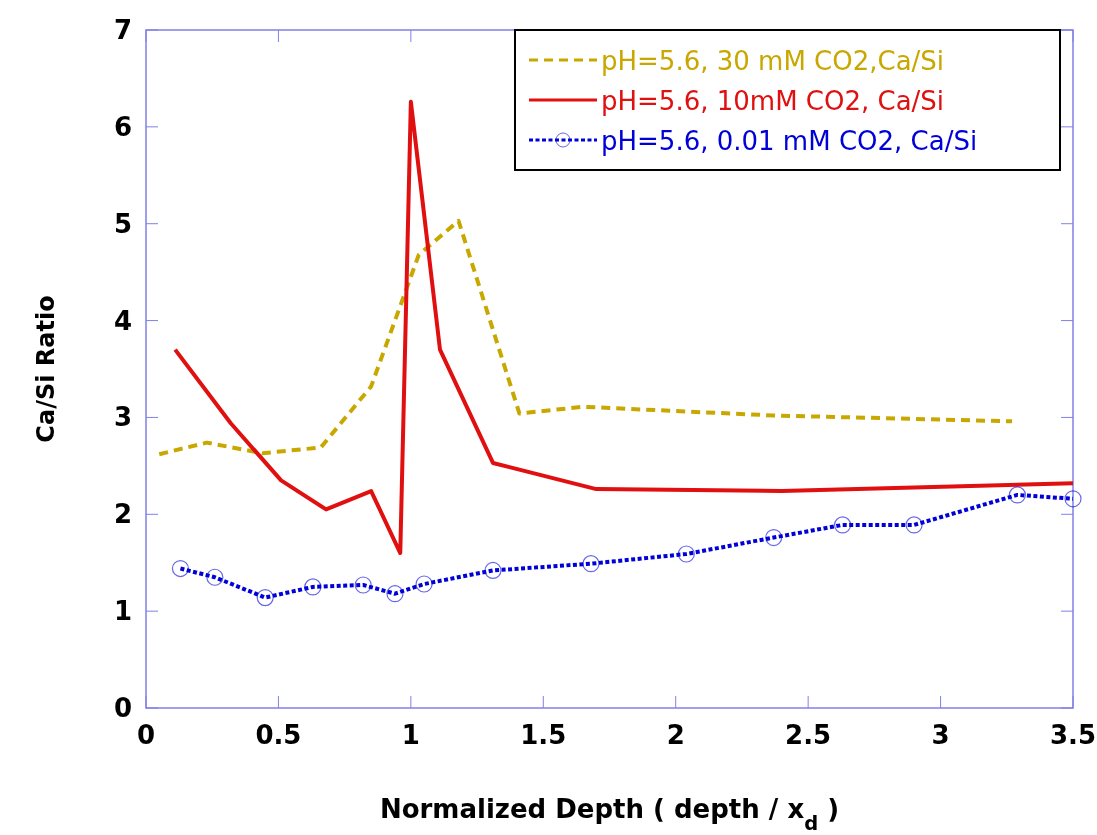 This screenshot has height=835, width=1097. I want to click on y-tick-label: 5, so click(122, 223).